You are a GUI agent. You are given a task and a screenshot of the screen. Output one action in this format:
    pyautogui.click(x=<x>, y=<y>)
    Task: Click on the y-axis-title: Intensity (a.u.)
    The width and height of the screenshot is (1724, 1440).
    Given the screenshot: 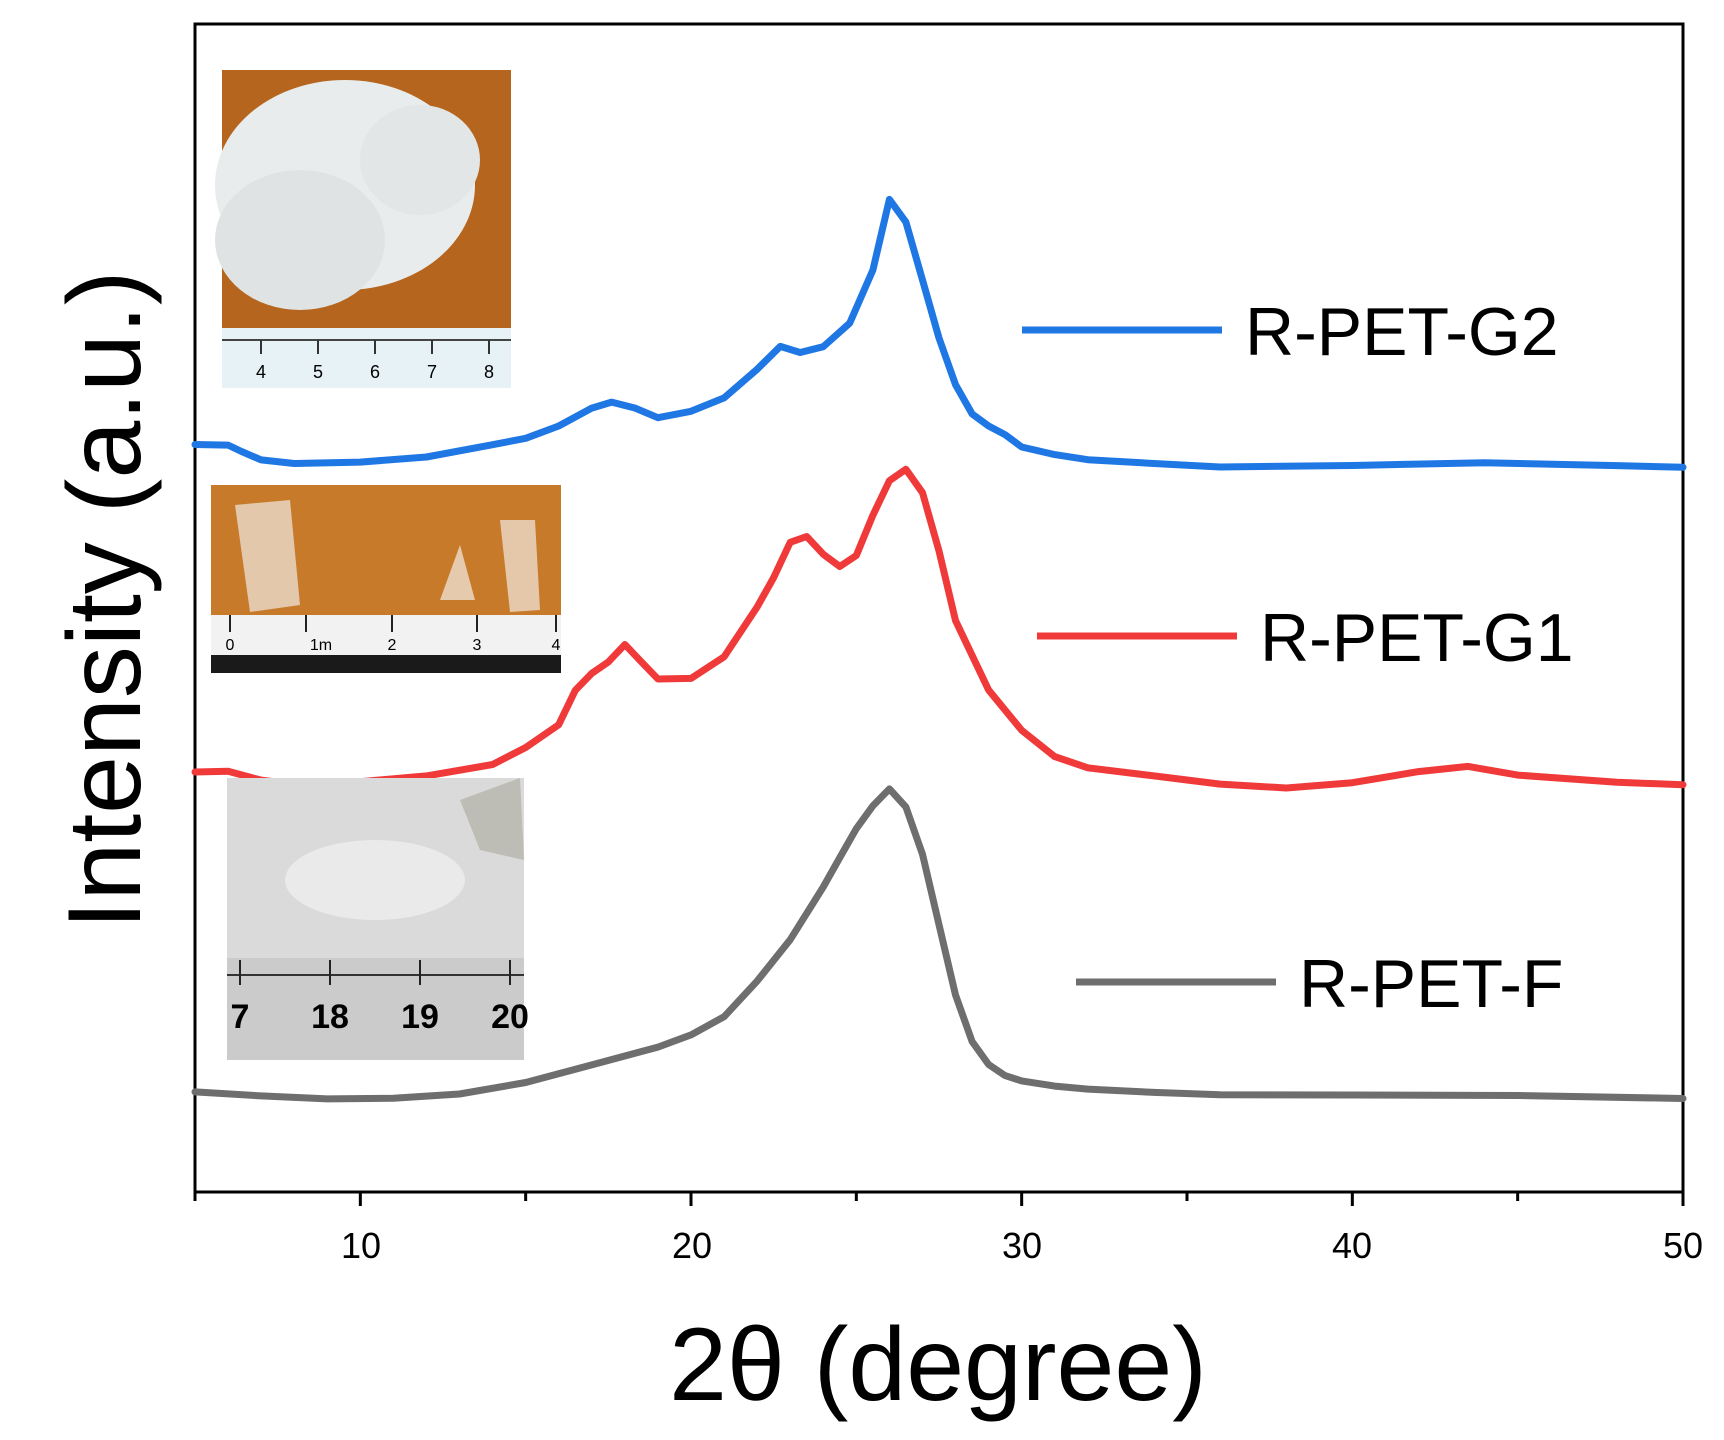 What is the action you would take?
    pyautogui.click(x=105, y=600)
    